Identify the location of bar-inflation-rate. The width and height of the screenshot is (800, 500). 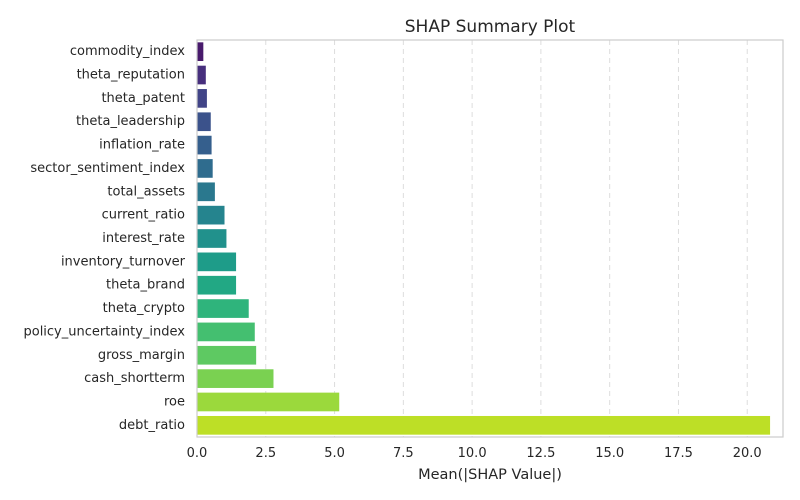
(204, 145).